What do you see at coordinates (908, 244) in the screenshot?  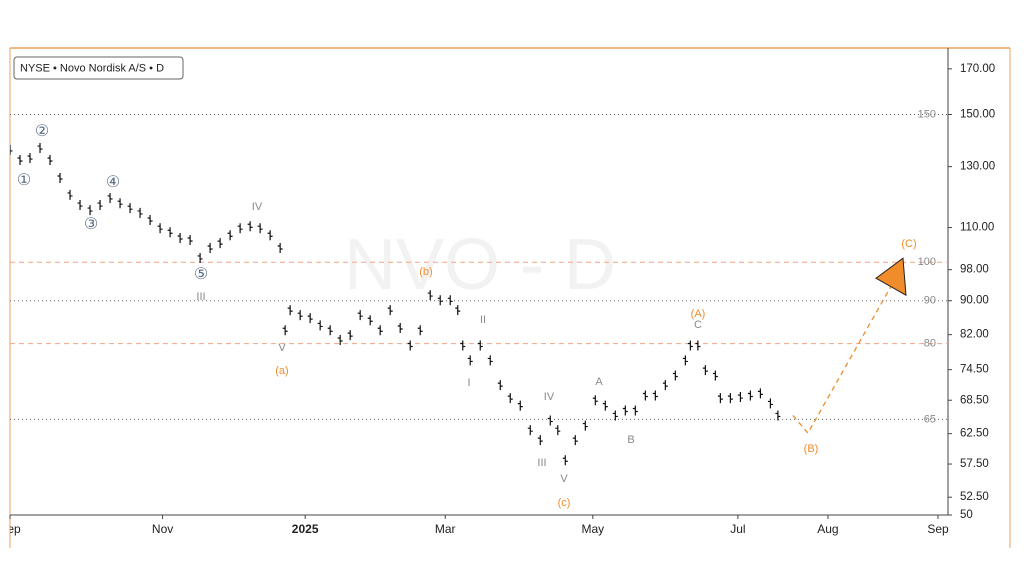 I see `wave-label: (C)` at bounding box center [908, 244].